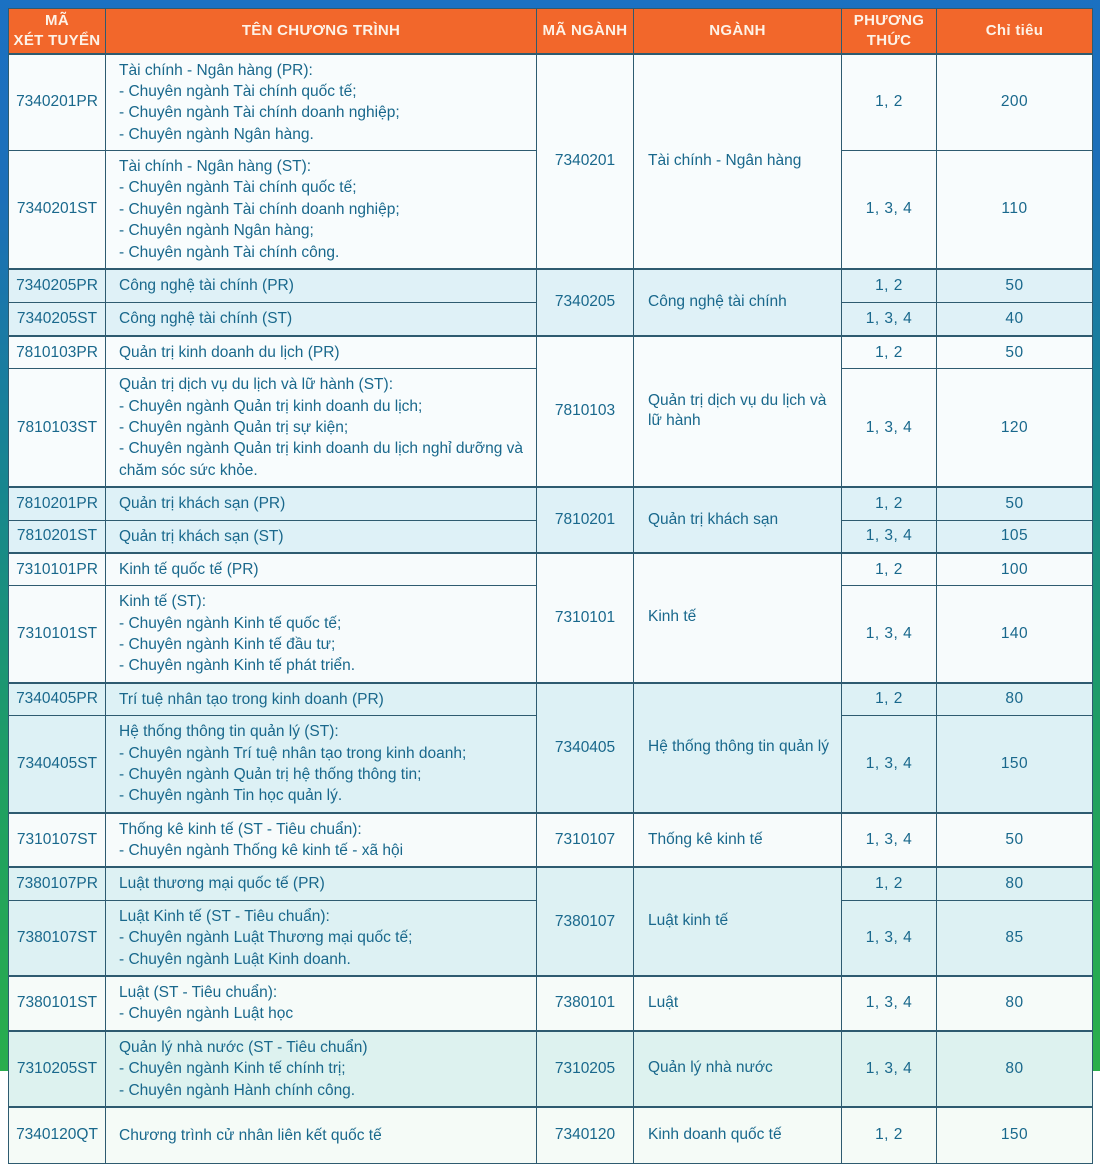 This screenshot has width=1100, height=1164. I want to click on major-code-cell: 7380101, so click(585, 1003).